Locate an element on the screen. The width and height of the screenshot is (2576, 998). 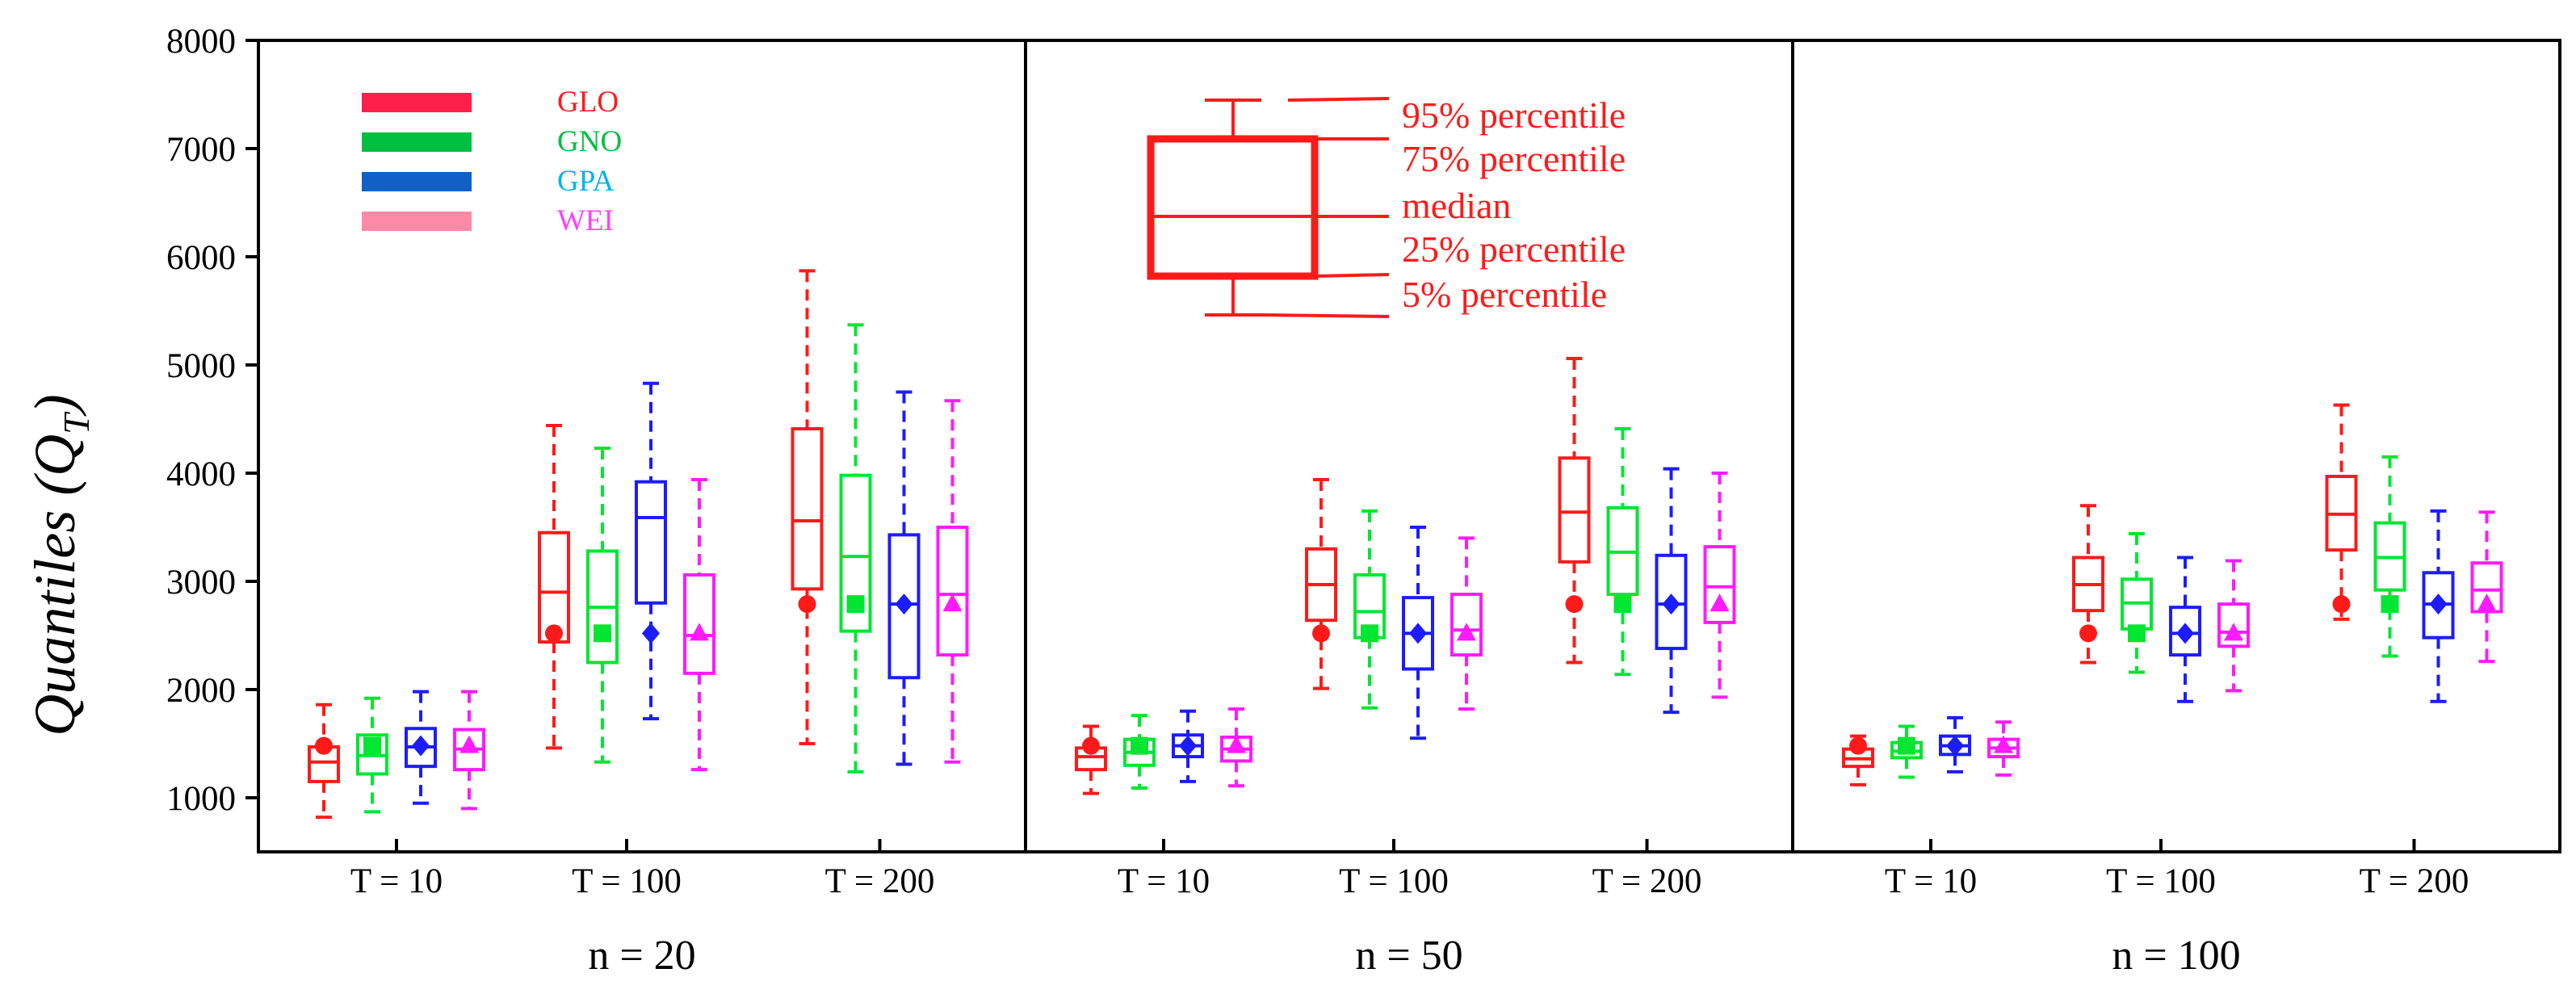
y-tick-label: 5000 is located at coordinates (201, 366).